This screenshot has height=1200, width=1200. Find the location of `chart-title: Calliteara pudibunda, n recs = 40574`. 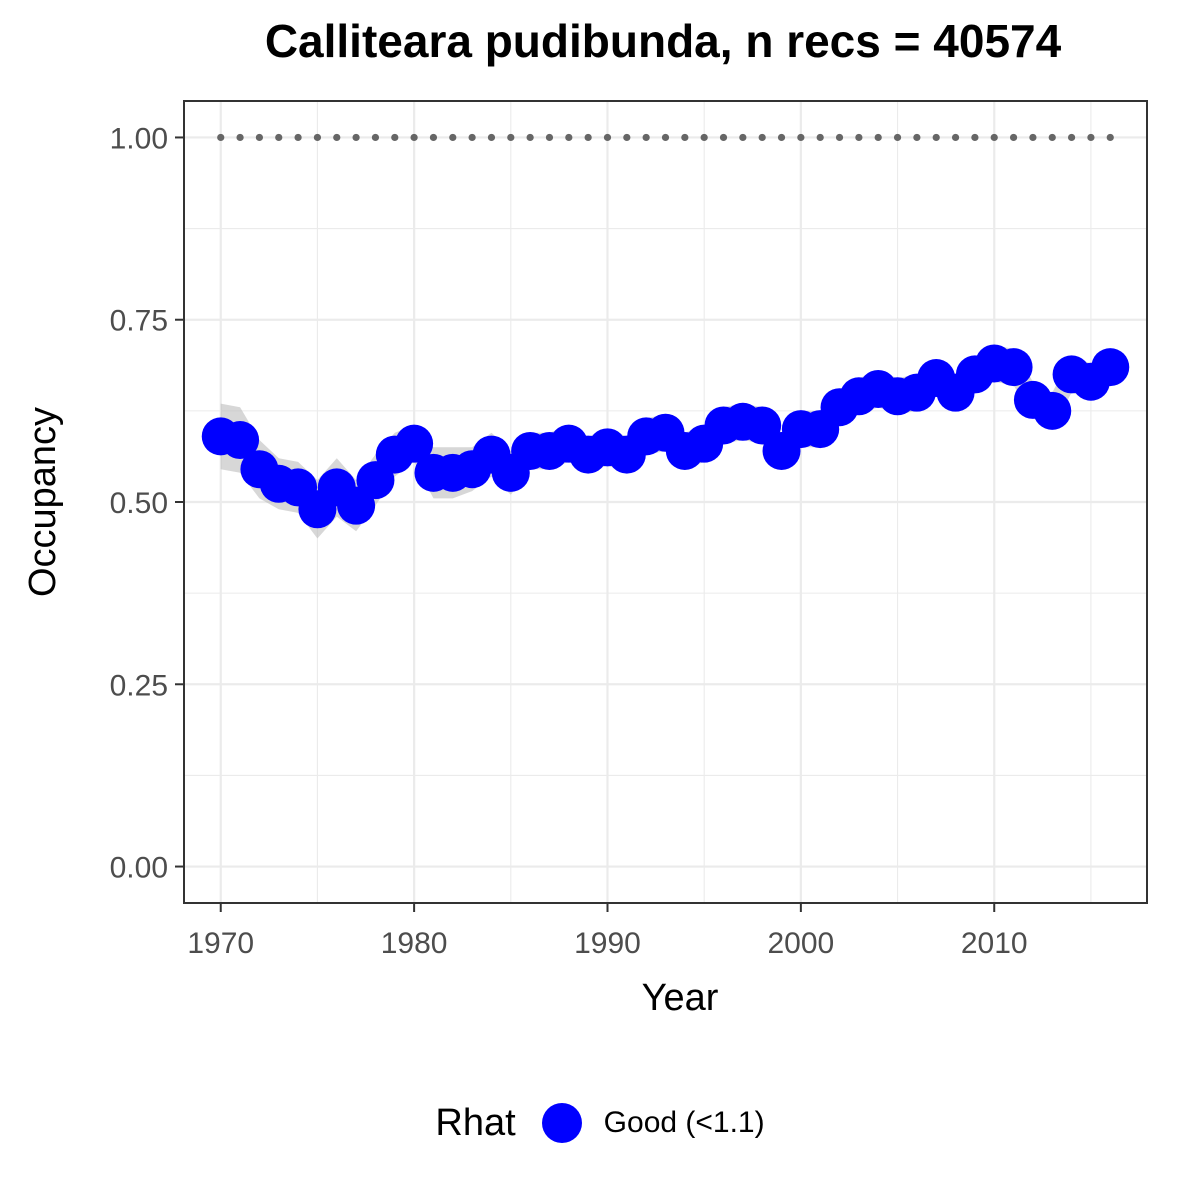

chart-title: Calliteara pudibunda, n recs = 40574 is located at coordinates (663, 41).